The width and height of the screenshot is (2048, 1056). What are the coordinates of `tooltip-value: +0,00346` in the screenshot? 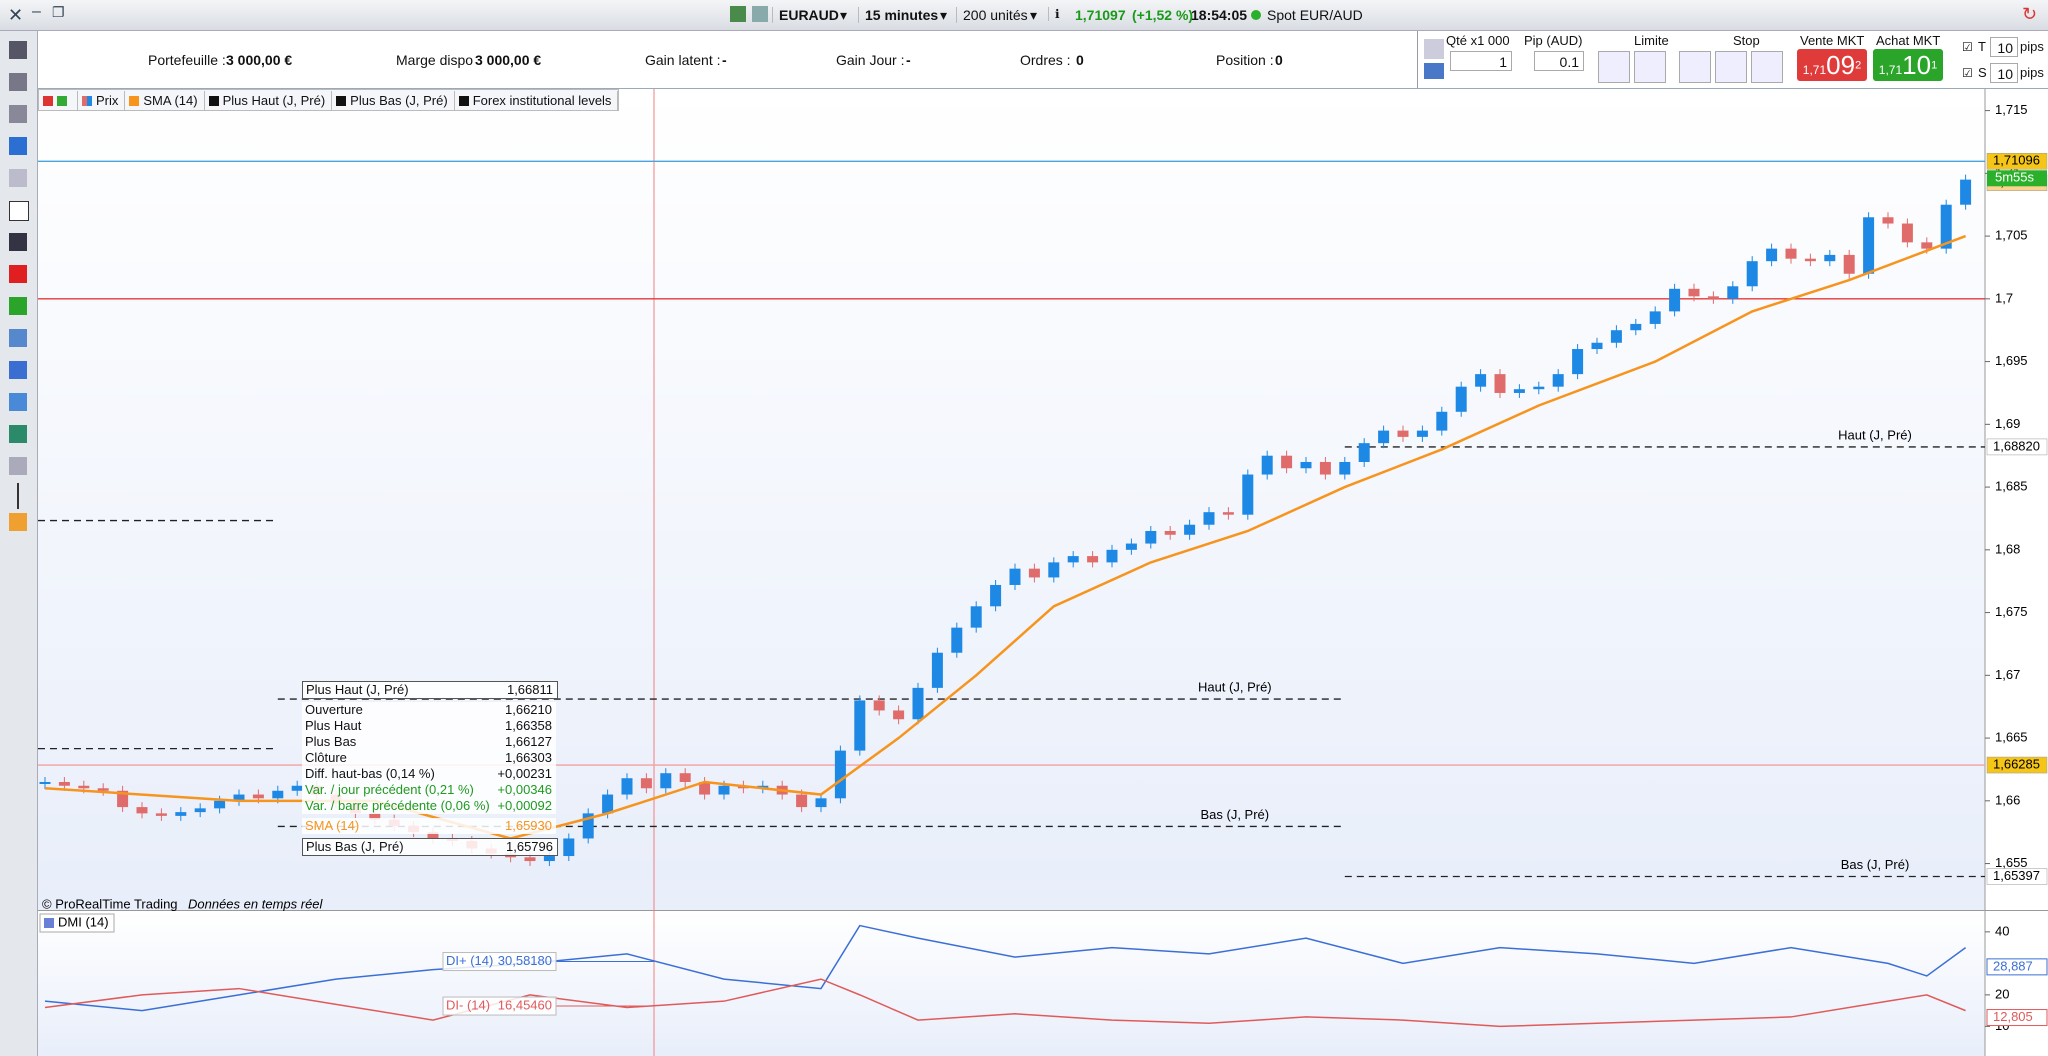 It's located at (524, 789).